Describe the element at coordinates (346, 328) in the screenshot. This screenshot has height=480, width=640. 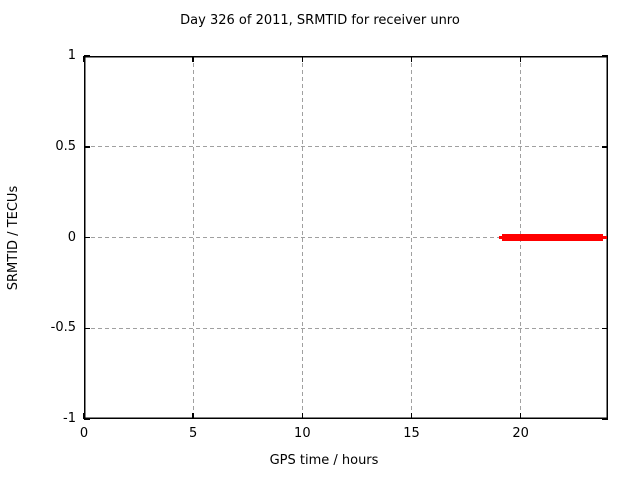
I see `gridline-y--0.5` at that location.